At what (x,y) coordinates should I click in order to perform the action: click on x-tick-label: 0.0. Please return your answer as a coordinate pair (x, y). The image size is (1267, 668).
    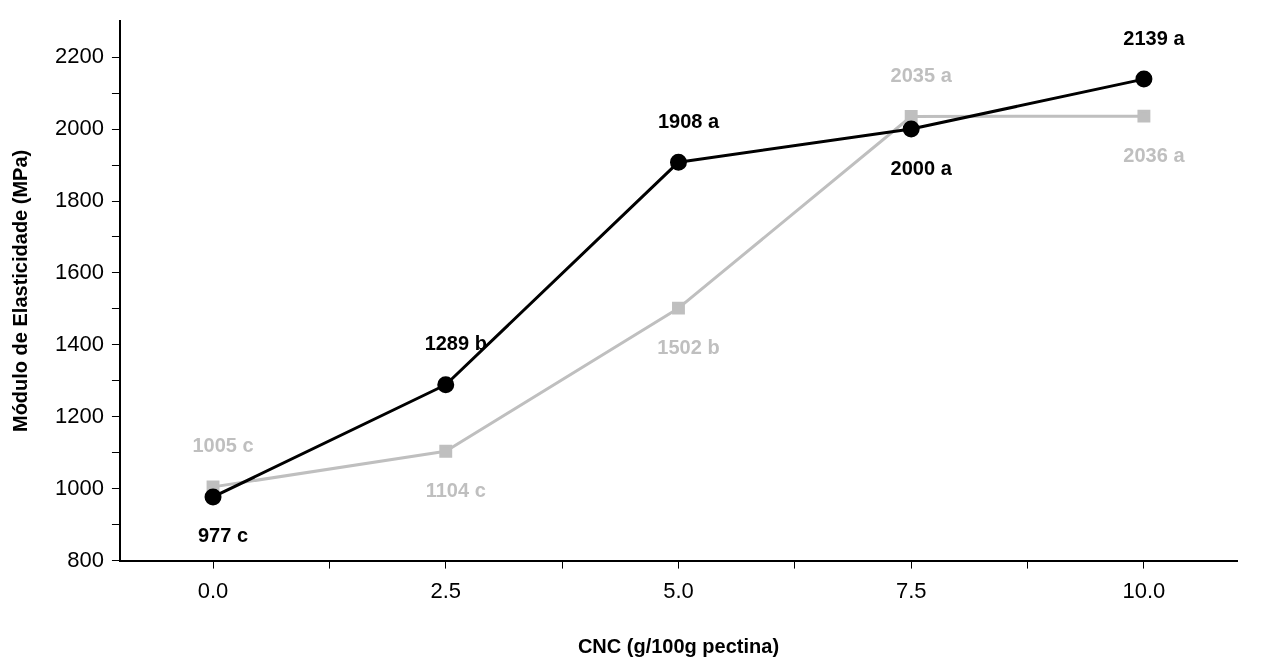
    Looking at the image, I should click on (213, 590).